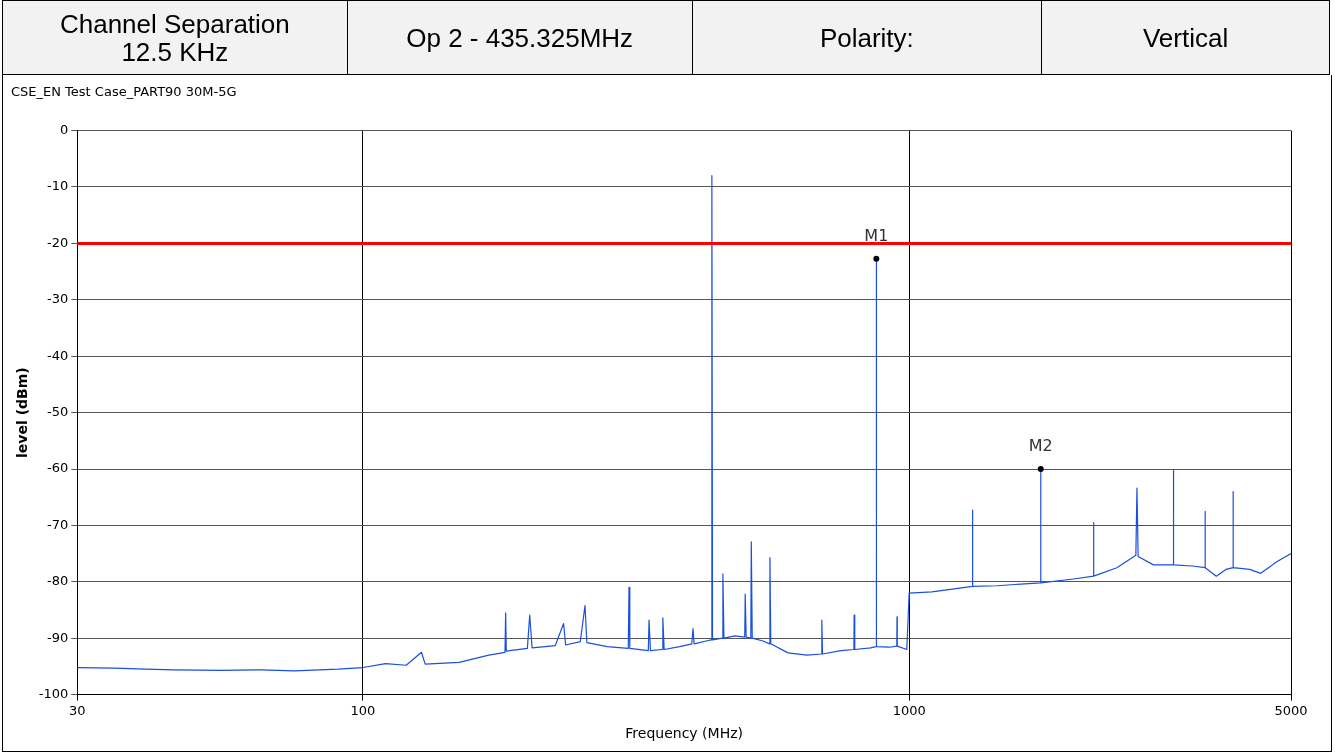 The height and width of the screenshot is (753, 1335). What do you see at coordinates (520, 37) in the screenshot?
I see `text: Op 2 - 435.325MHz` at bounding box center [520, 37].